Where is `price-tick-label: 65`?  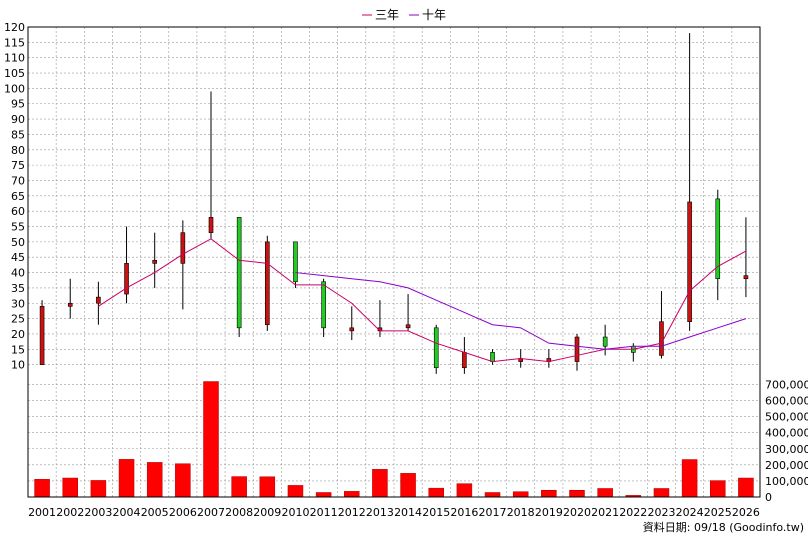
price-tick-label: 65 is located at coordinates (18, 196).